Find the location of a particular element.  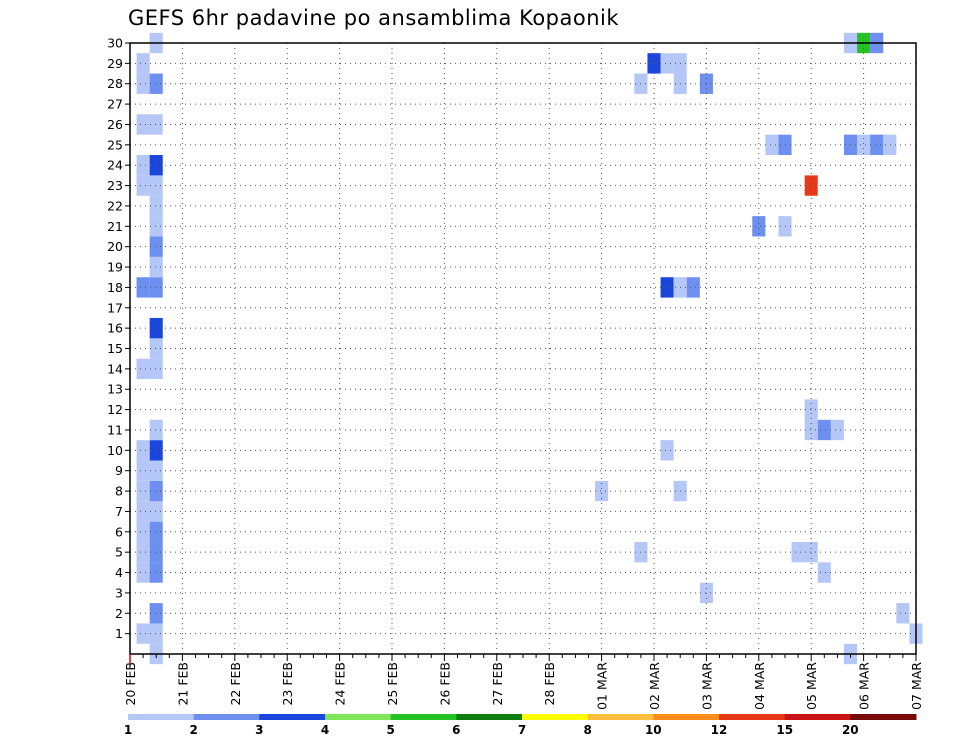

y-tick-label: 4 is located at coordinates (119, 572).